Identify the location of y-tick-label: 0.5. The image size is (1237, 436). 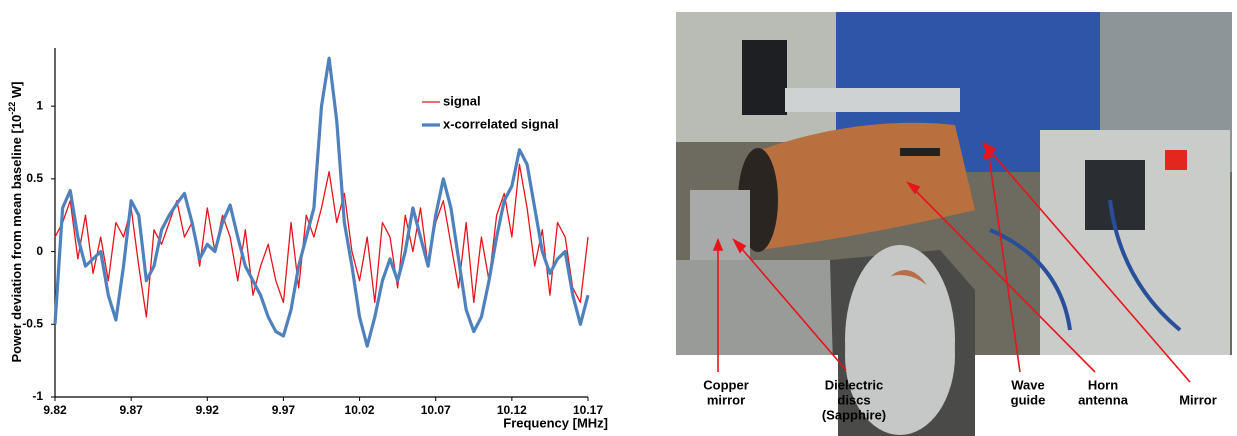
(34, 178).